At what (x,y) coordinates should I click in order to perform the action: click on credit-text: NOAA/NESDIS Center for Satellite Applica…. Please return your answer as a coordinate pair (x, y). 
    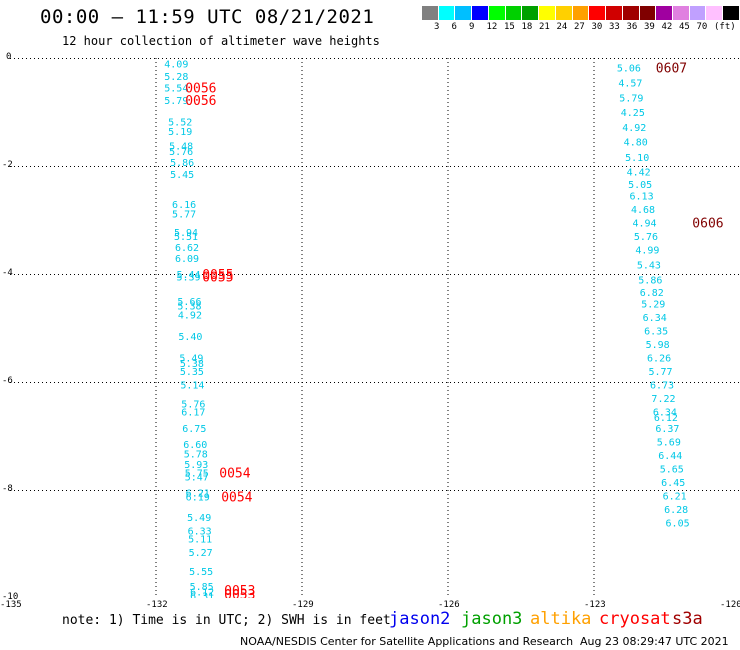
    Looking at the image, I should click on (407, 641).